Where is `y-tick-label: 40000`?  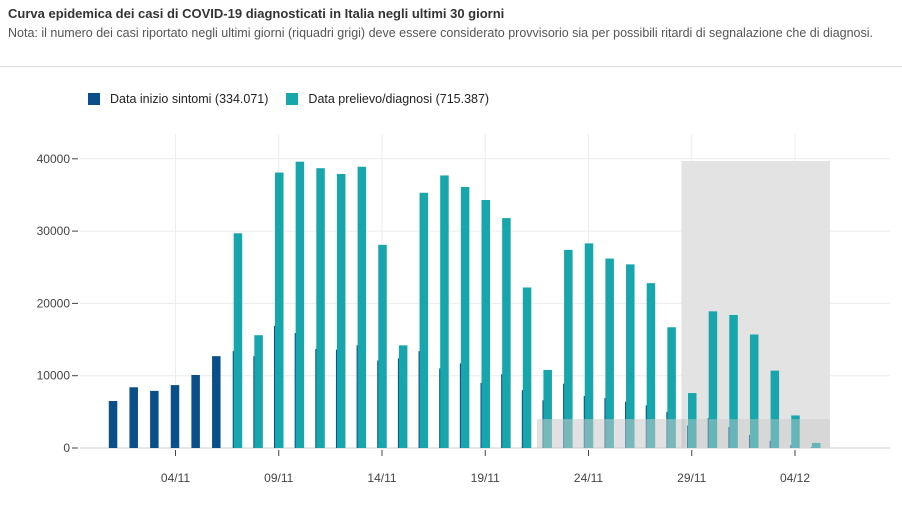 y-tick-label: 40000 is located at coordinates (54, 159).